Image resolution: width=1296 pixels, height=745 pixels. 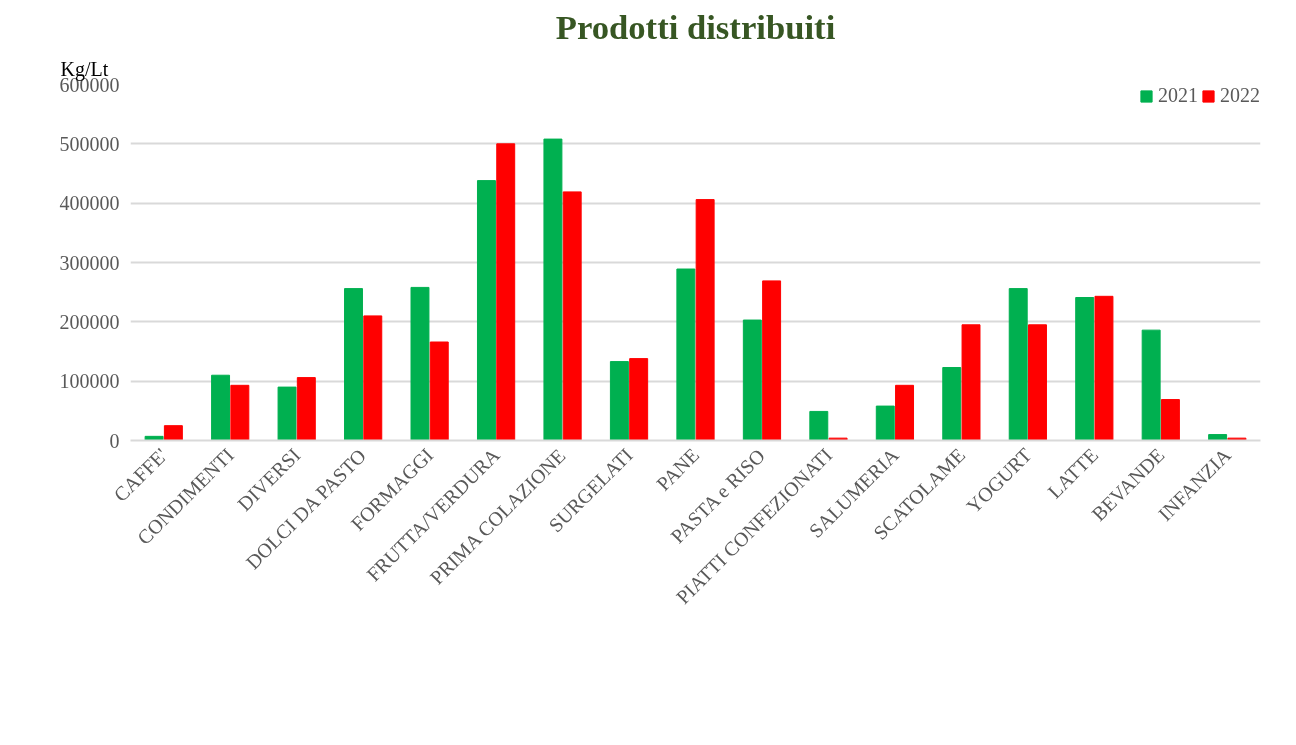 What do you see at coordinates (1240, 95) in the screenshot?
I see `legend-label: 2022` at bounding box center [1240, 95].